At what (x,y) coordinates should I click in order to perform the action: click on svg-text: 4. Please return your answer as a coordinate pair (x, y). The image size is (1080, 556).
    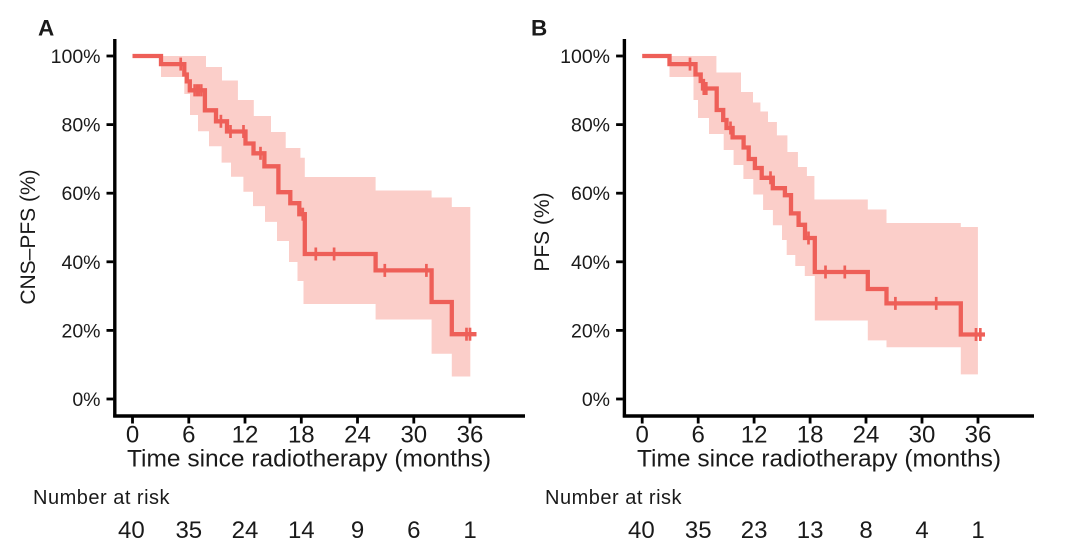
    Looking at the image, I should click on (921, 530).